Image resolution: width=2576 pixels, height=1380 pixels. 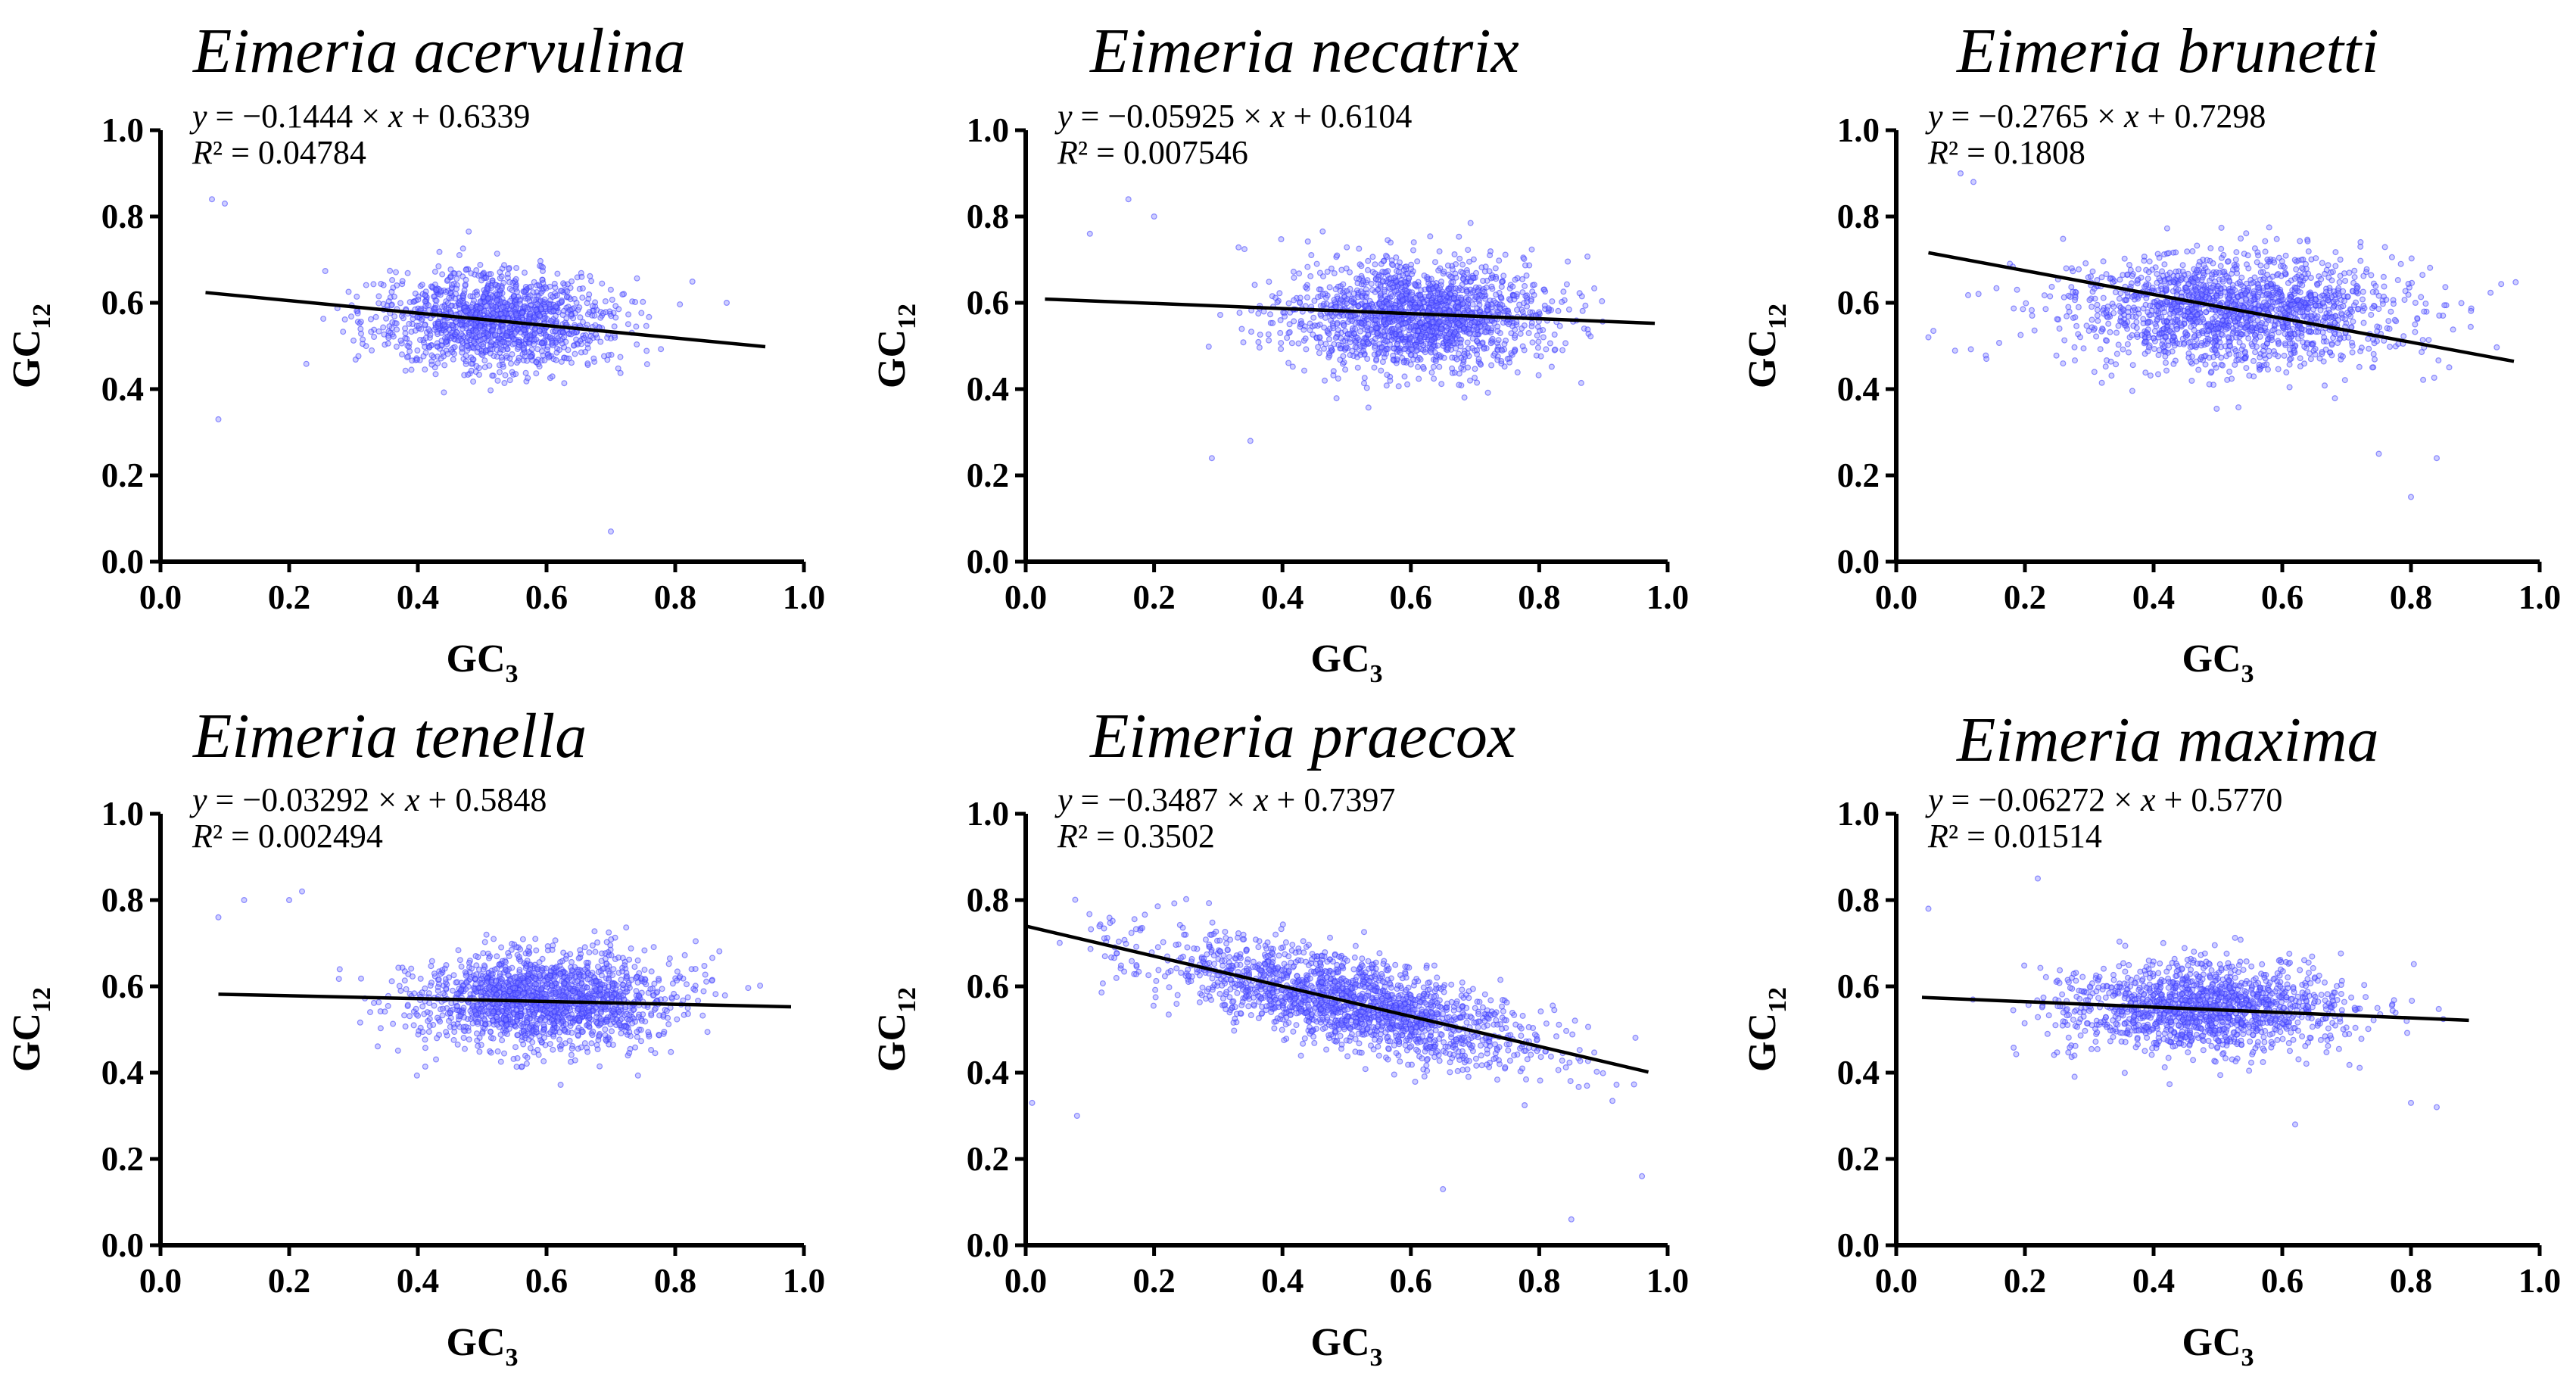 What do you see at coordinates (123, 389) in the screenshot?
I see `y-tick-label: 0.4` at bounding box center [123, 389].